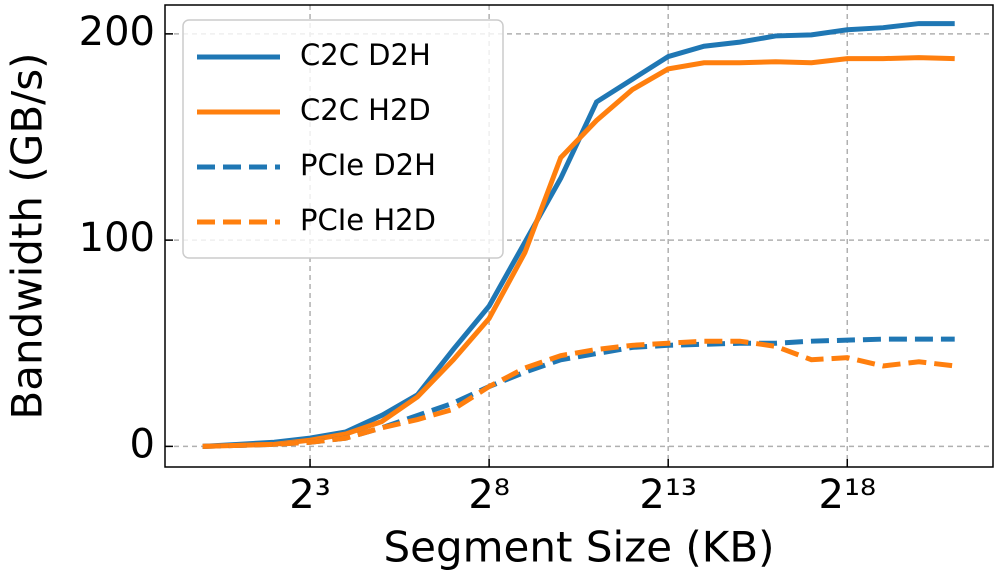 Image resolution: width=997 pixels, height=582 pixels. Describe the element at coordinates (142, 444) in the screenshot. I see `y-tick-label: 0` at that location.